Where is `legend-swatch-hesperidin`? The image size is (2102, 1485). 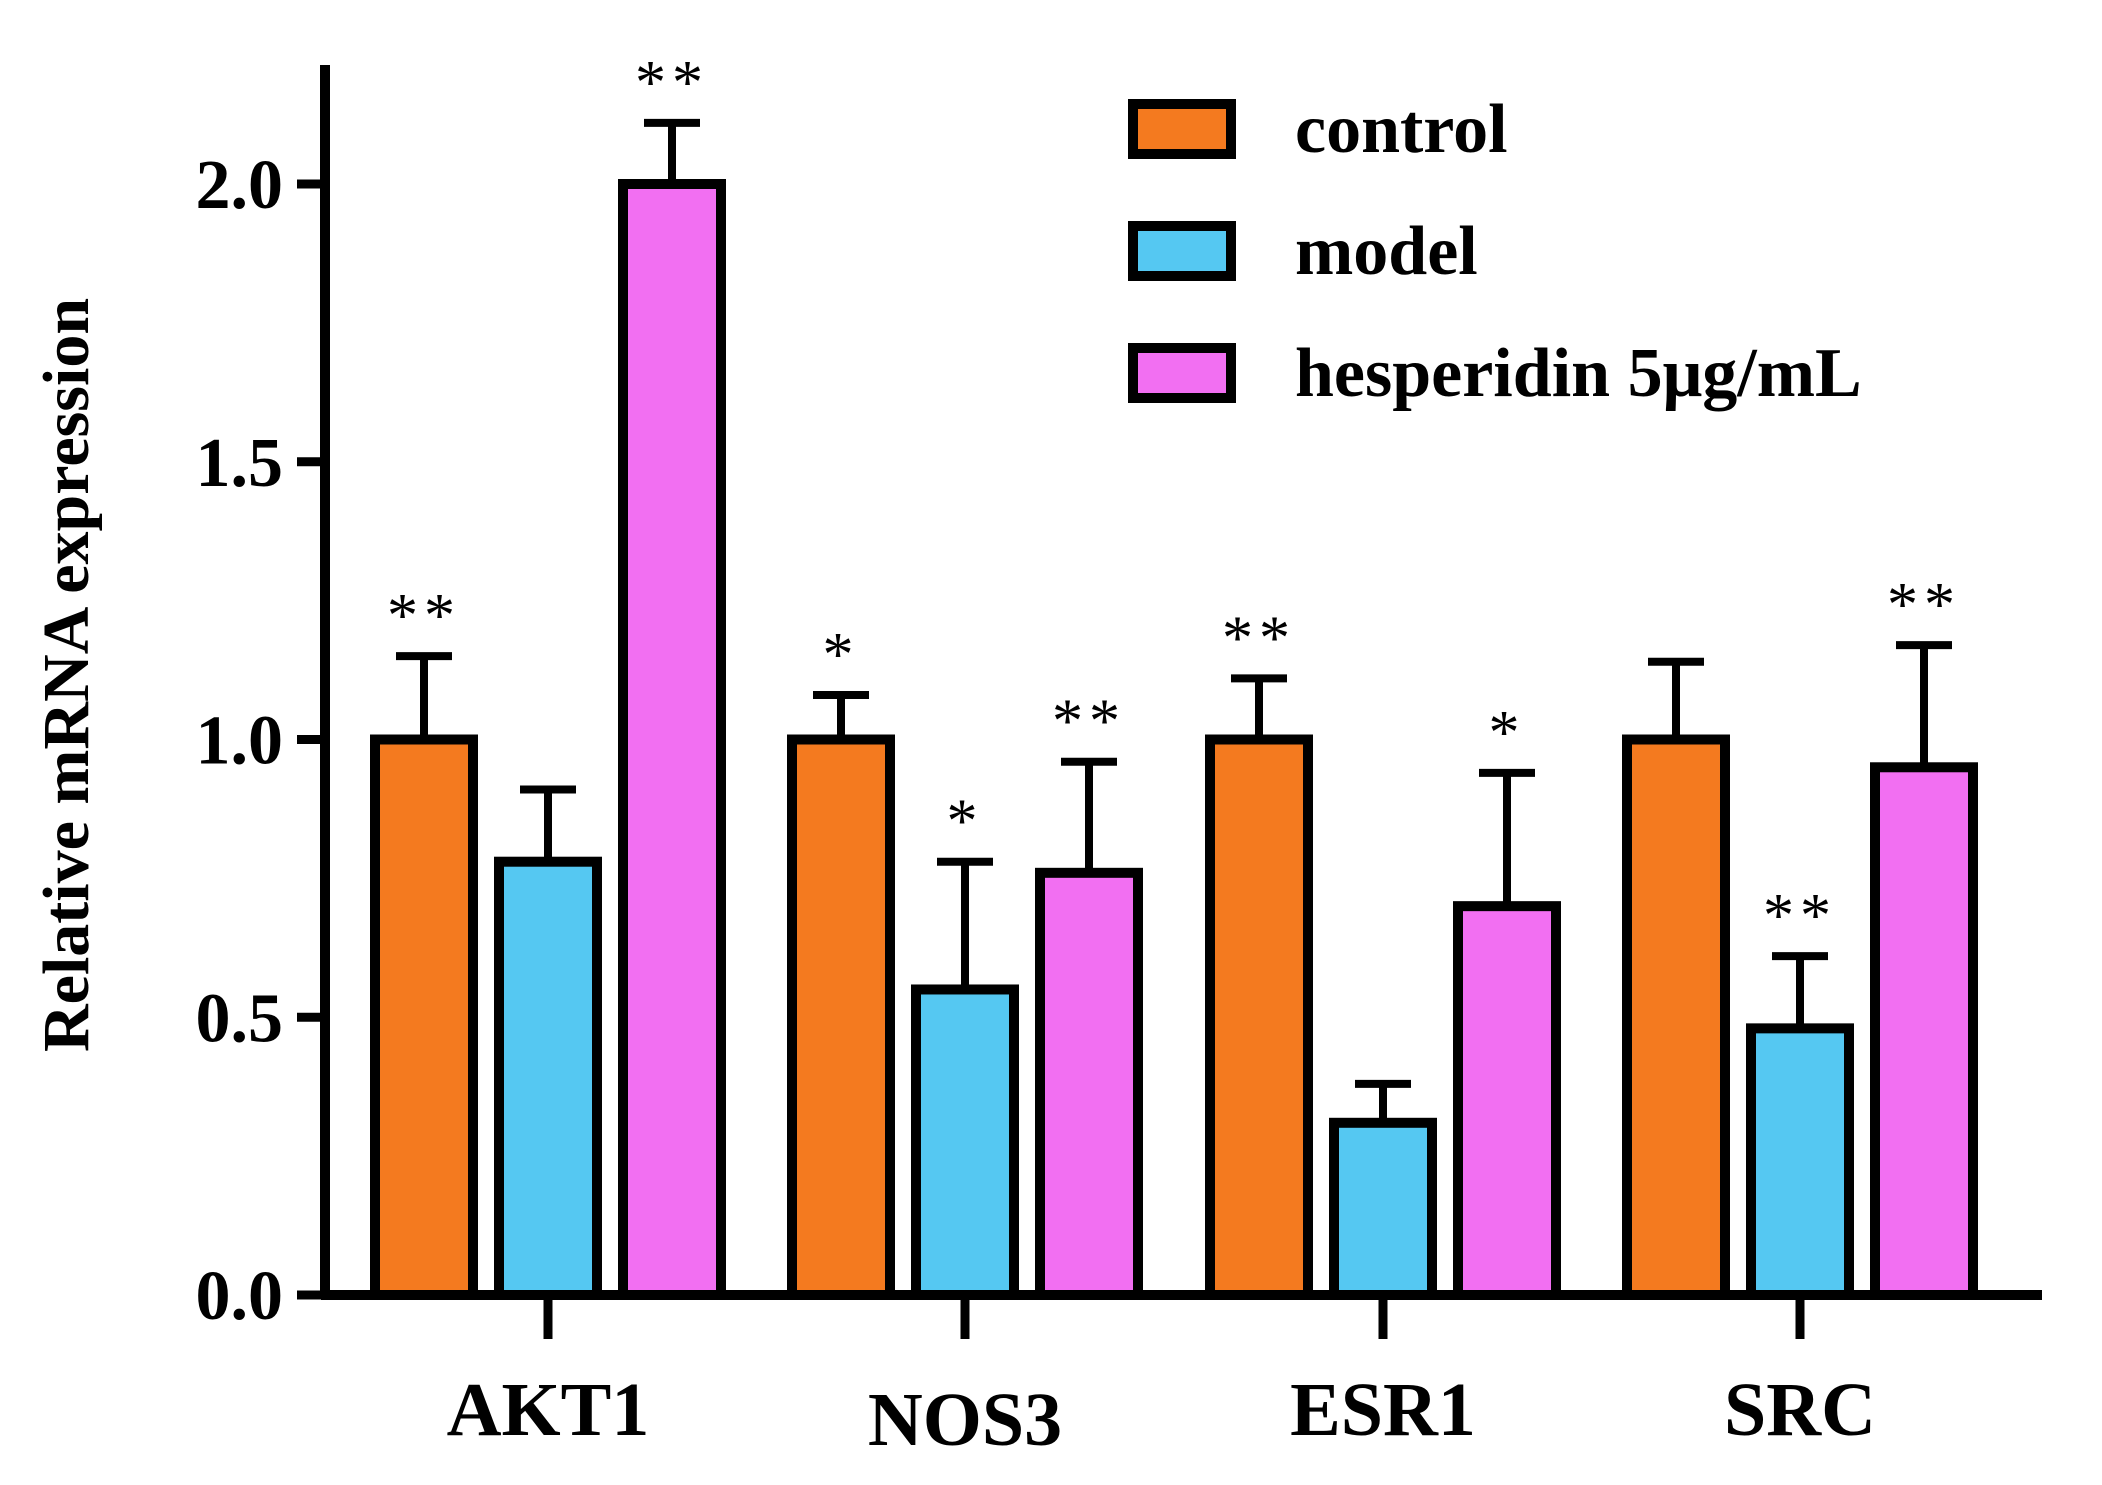 legend-swatch-hesperidin is located at coordinates (1182, 373).